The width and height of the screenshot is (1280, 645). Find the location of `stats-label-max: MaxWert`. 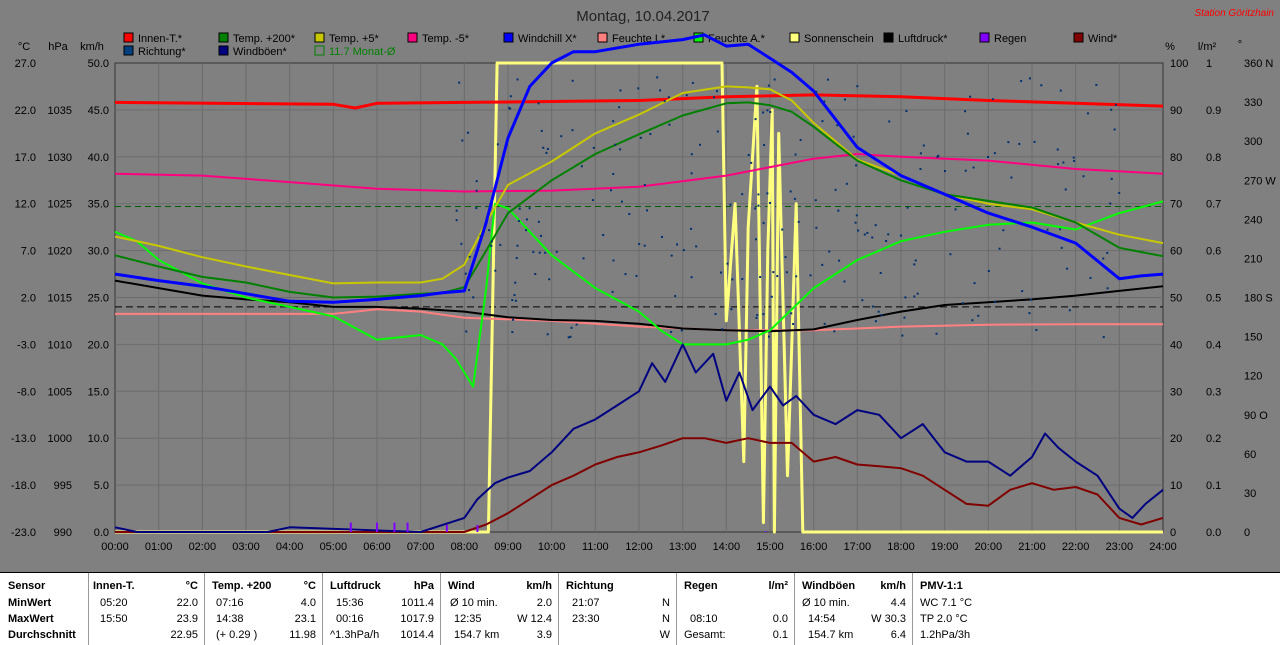

stats-label-max: MaxWert is located at coordinates (31, 619).